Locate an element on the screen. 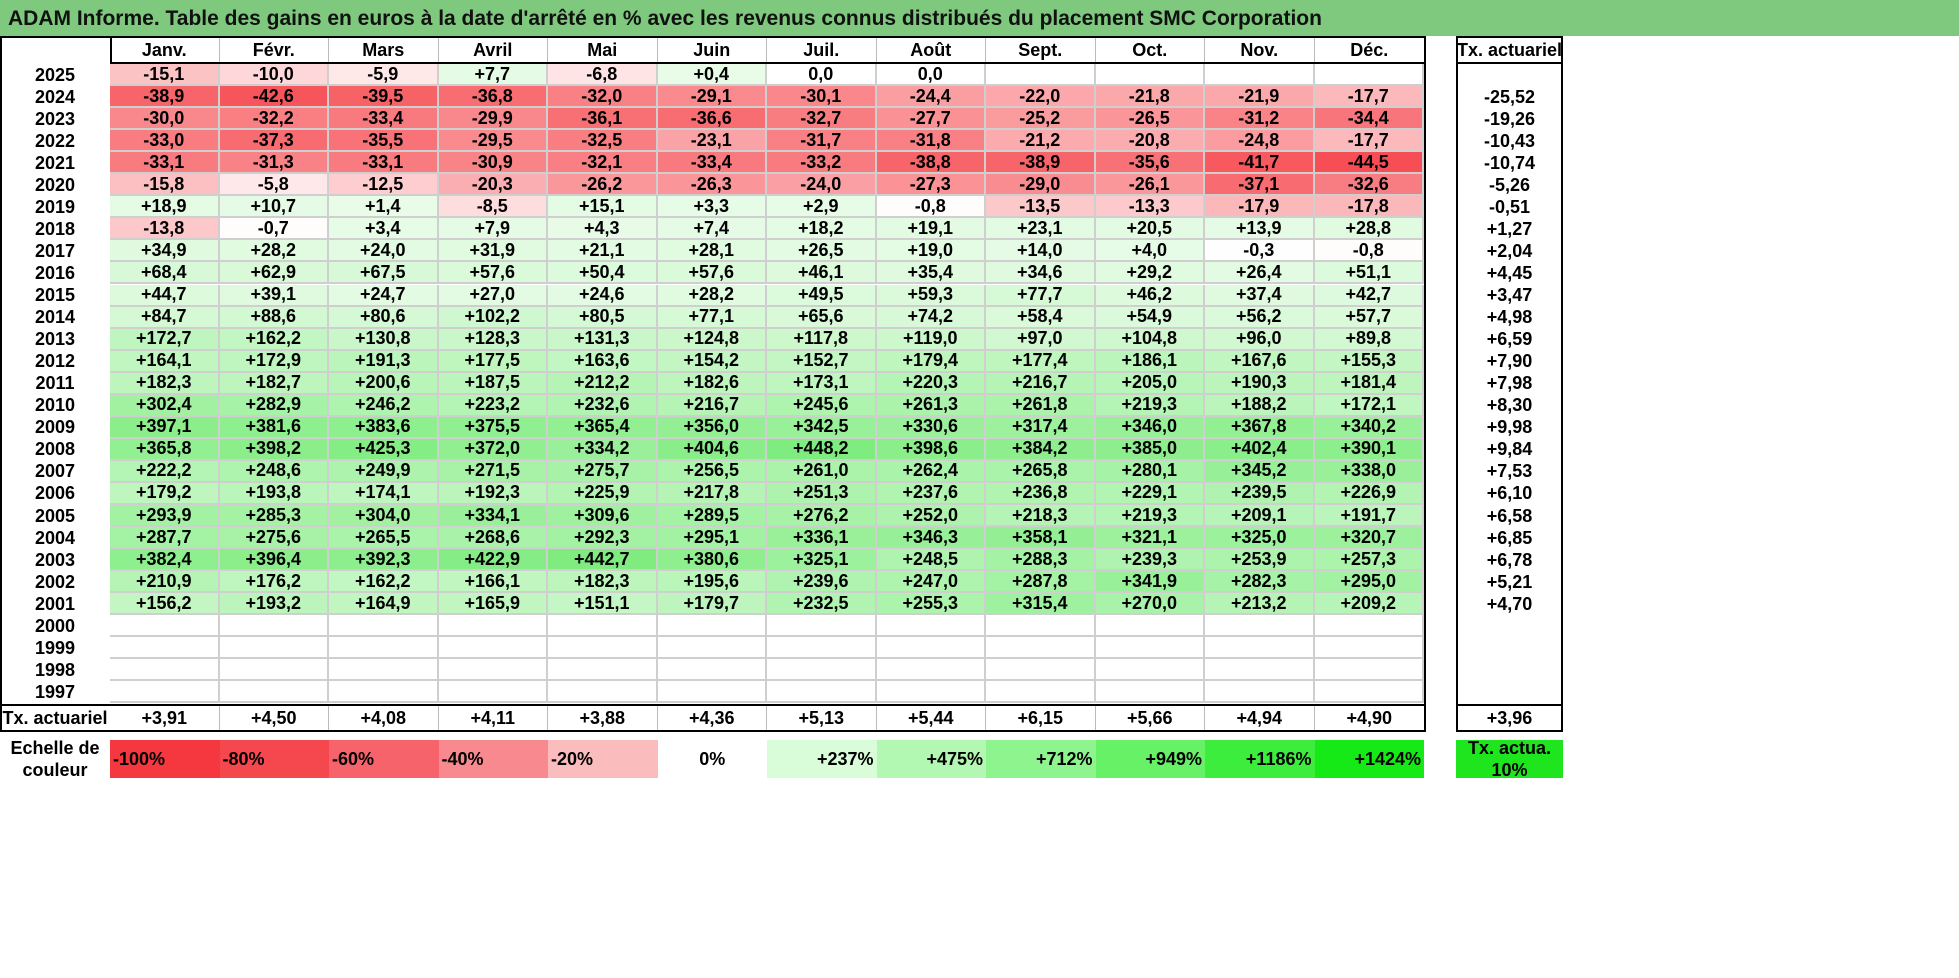 The height and width of the screenshot is (978, 1959). heatmap-cell: +1,4 is located at coordinates (384, 207).